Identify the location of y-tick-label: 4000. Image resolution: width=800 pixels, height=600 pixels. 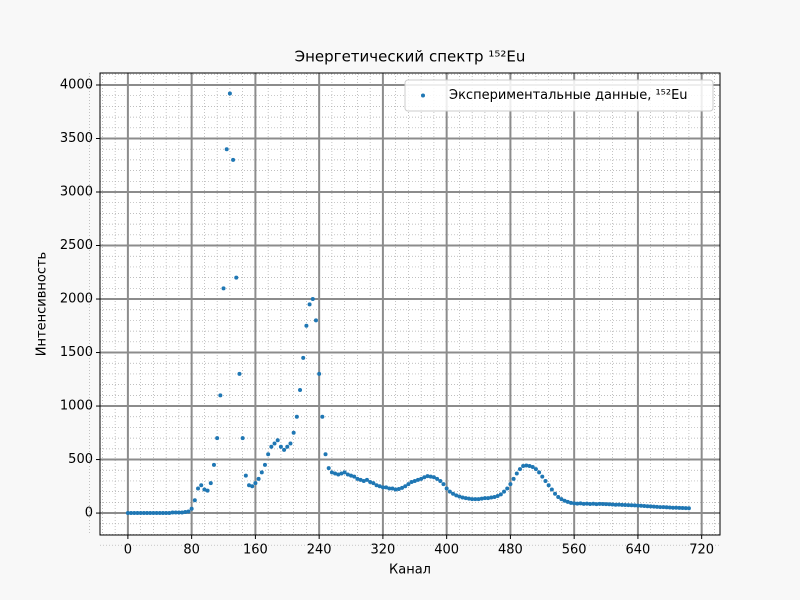
(76, 84).